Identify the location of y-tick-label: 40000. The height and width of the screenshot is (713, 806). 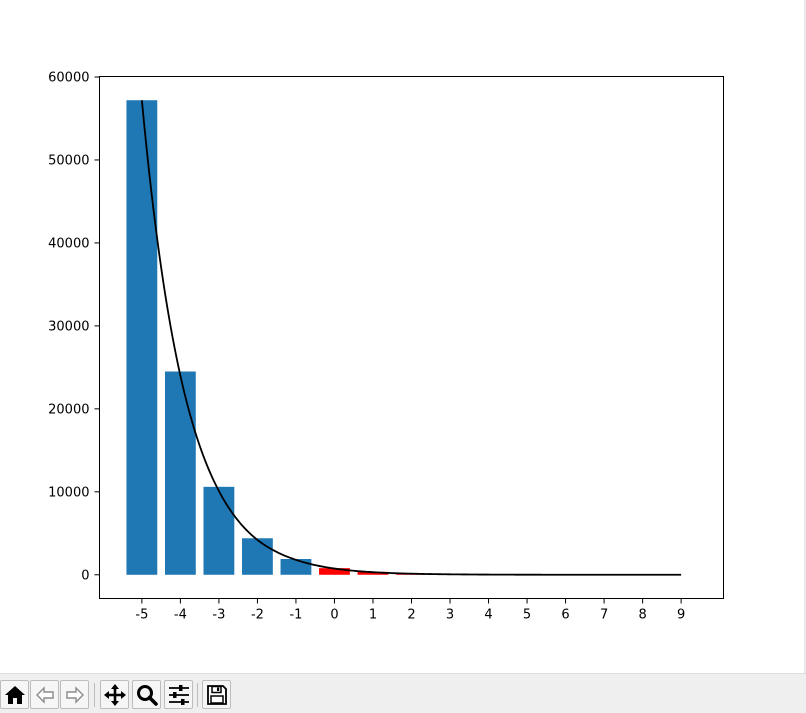
(68, 243).